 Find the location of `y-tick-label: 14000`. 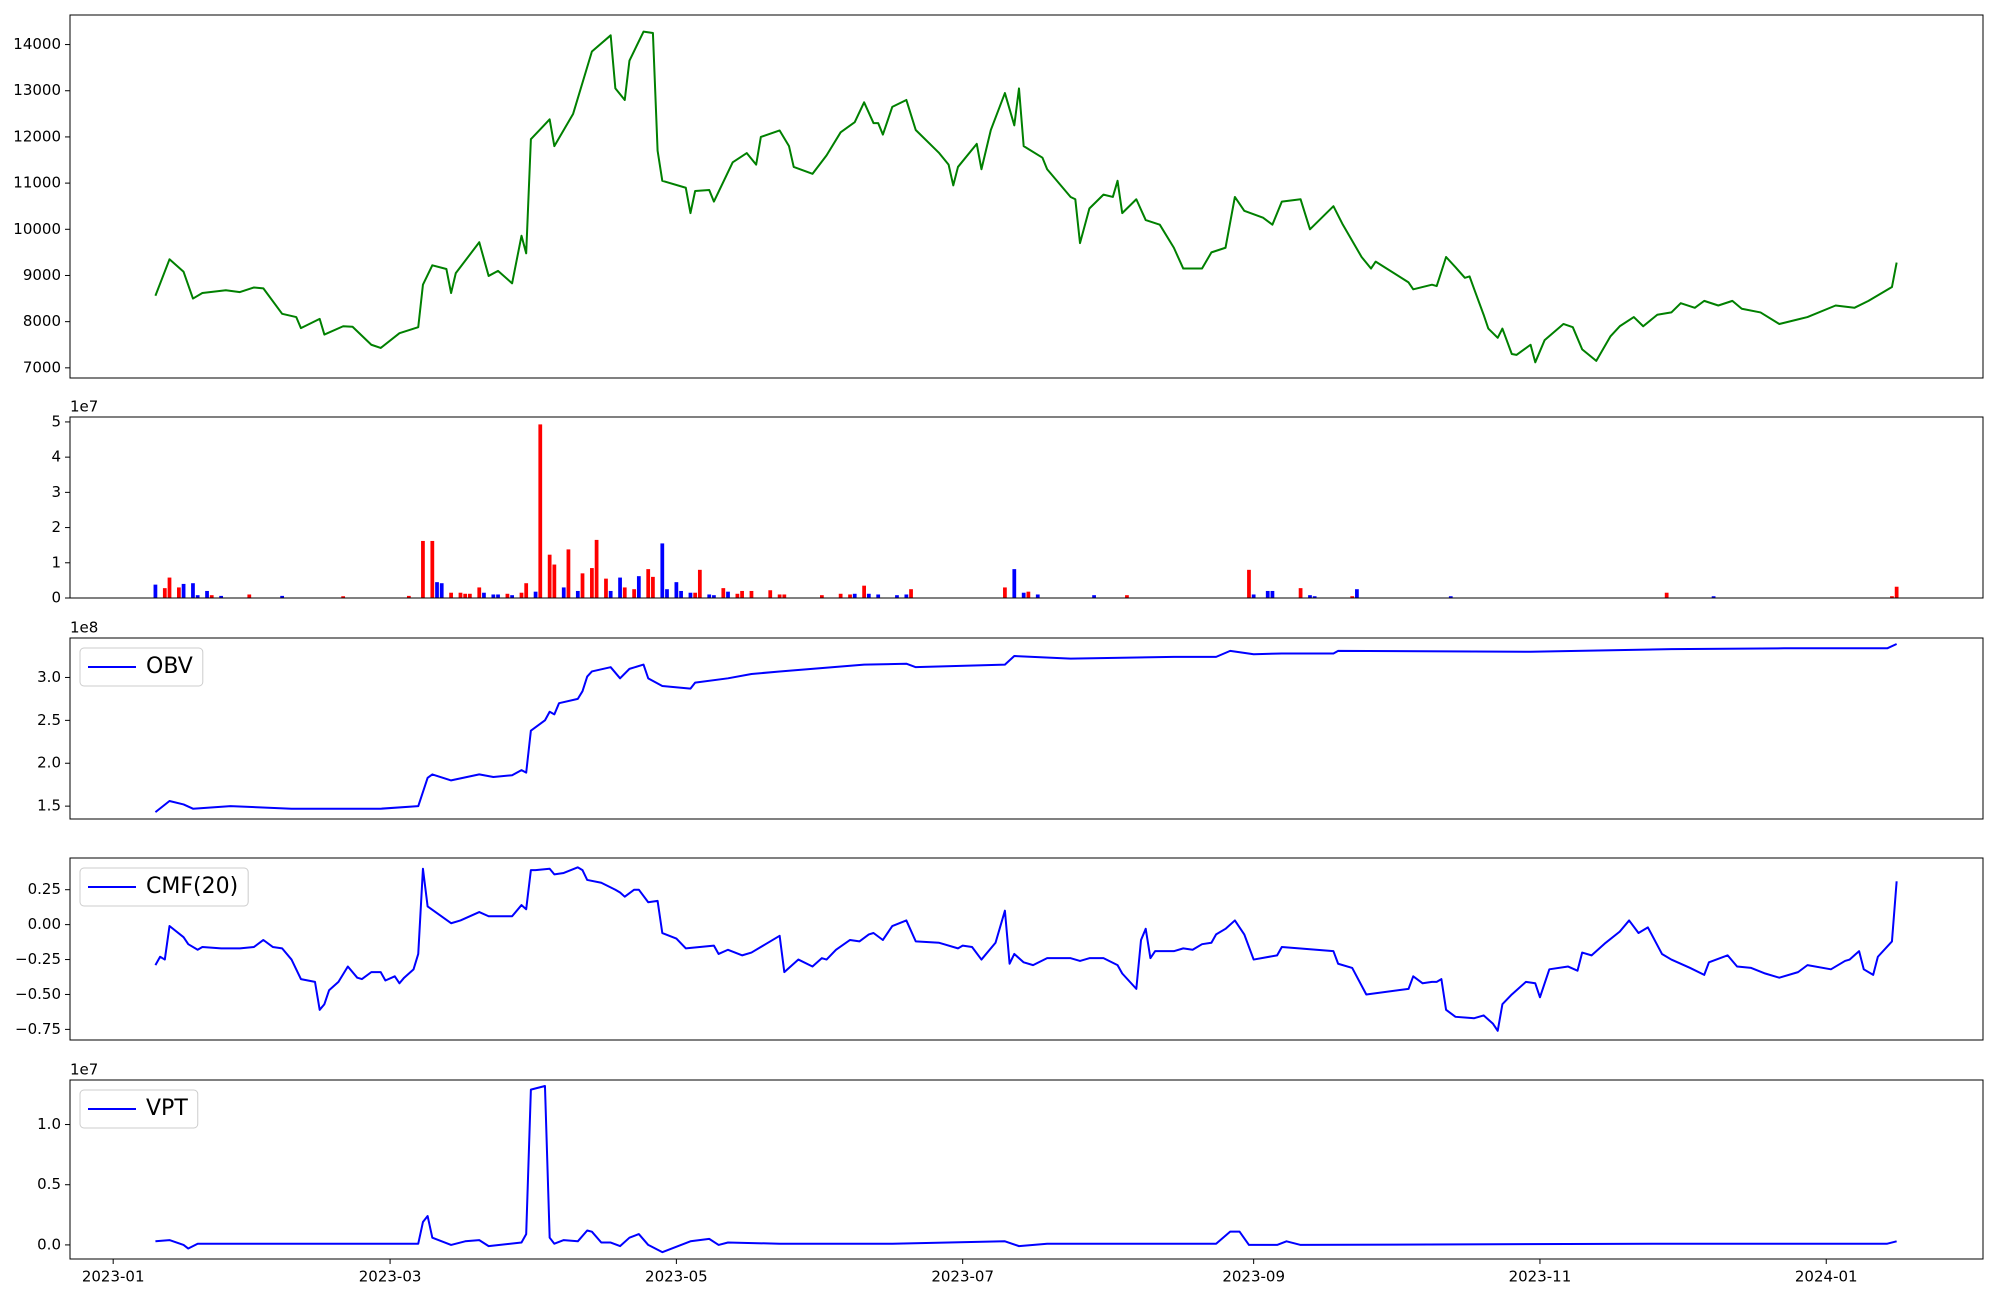

y-tick-label: 14000 is located at coordinates (37, 44).